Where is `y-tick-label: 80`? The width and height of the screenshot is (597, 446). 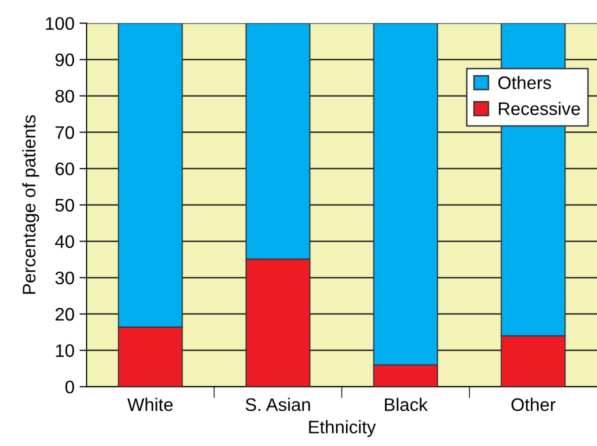 y-tick-label: 80 is located at coordinates (64, 96).